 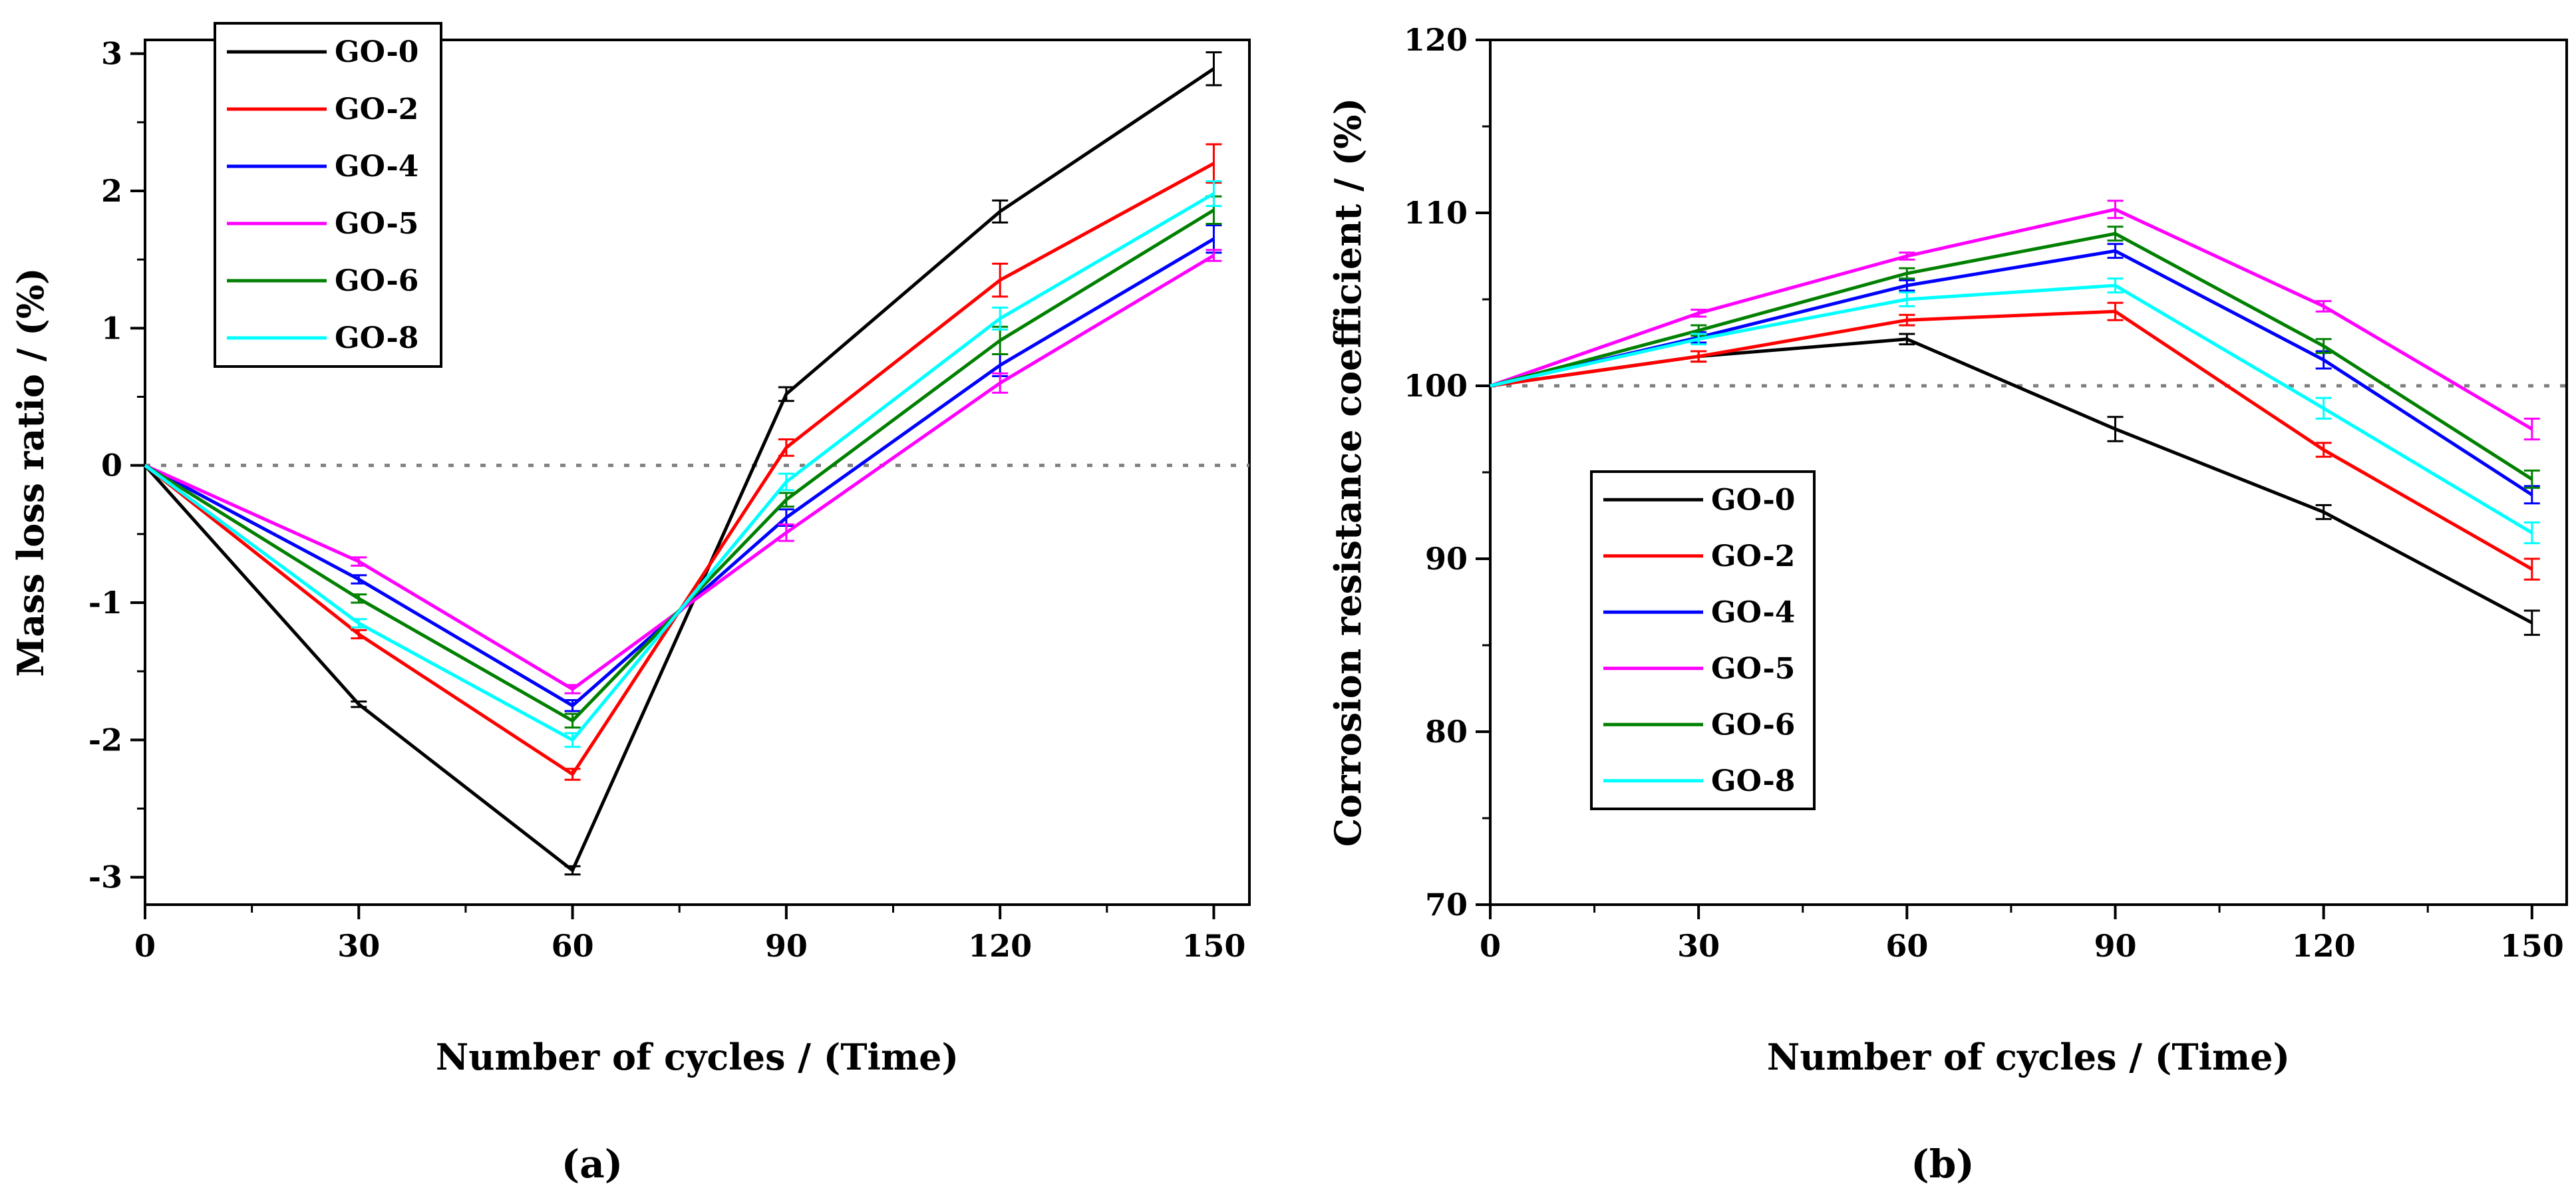 I want to click on y-tick-label: 3, so click(x=111, y=54).